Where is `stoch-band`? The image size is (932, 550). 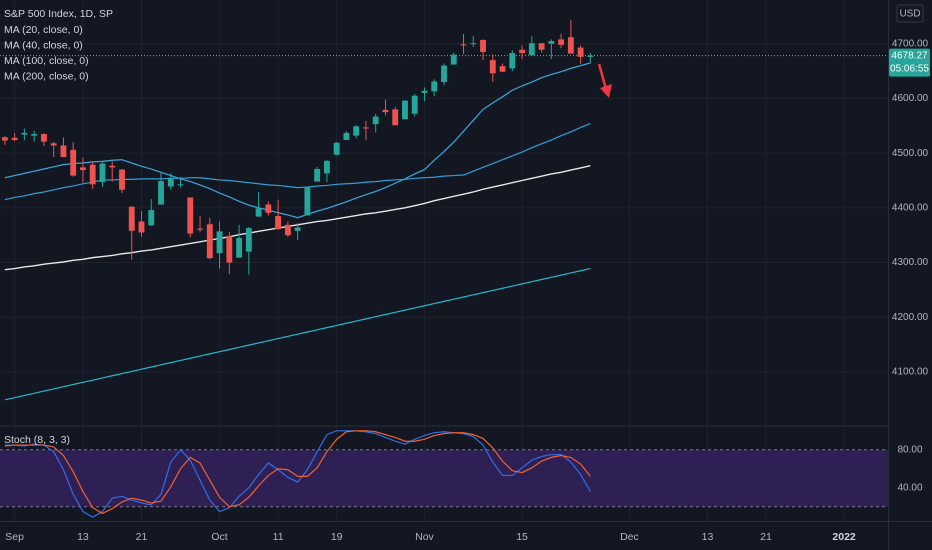 stoch-band is located at coordinates (444, 478).